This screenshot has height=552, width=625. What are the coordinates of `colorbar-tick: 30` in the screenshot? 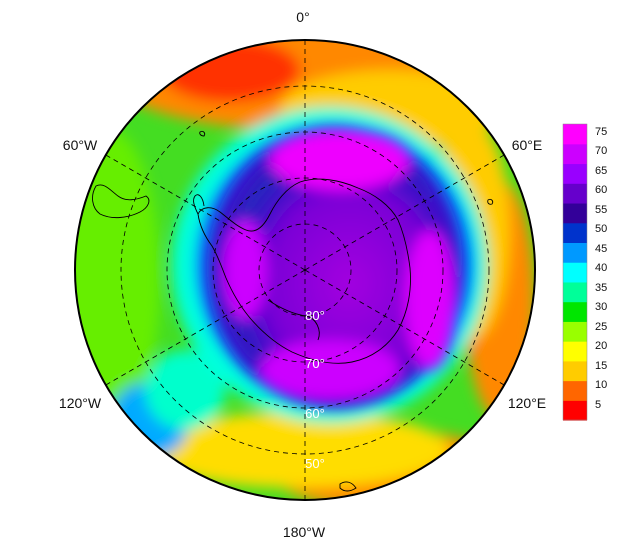 It's located at (601, 307).